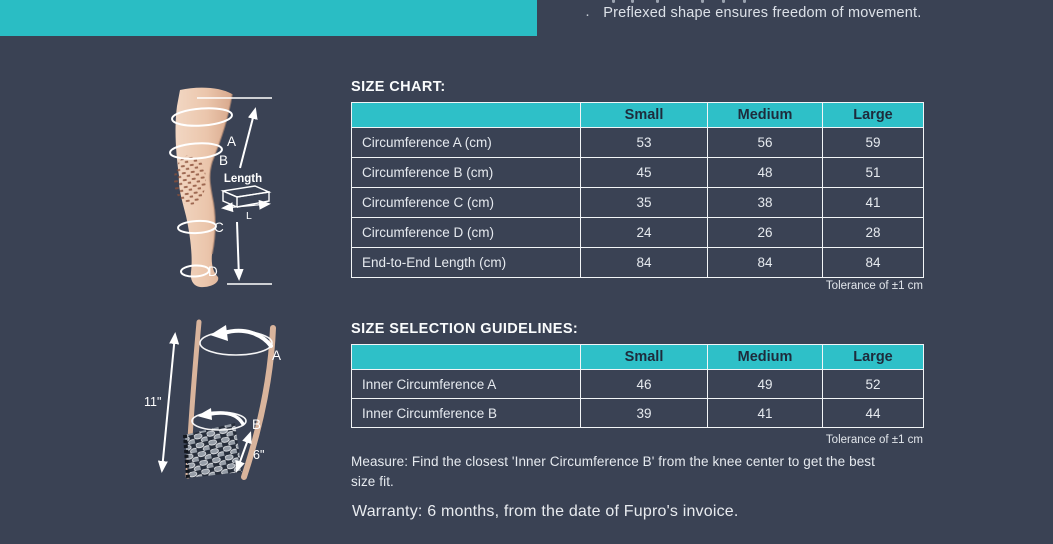 Image resolution: width=1053 pixels, height=544 pixels. What do you see at coordinates (466, 232) in the screenshot?
I see `row-label: Circumference D (cm)` at bounding box center [466, 232].